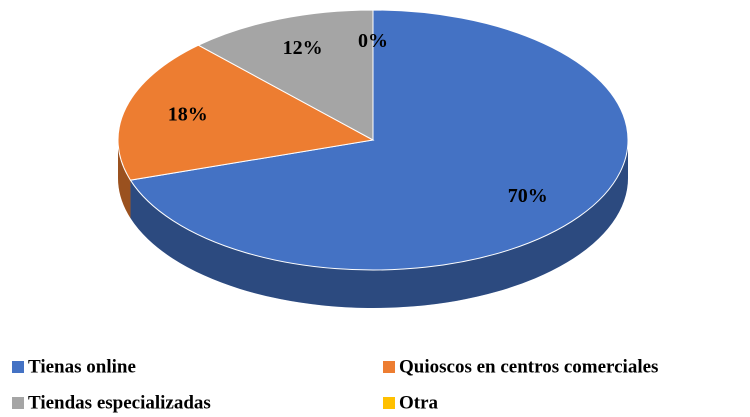 The height and width of the screenshot is (417, 750). What do you see at coordinates (119, 402) in the screenshot?
I see `legend-label: Tiendas especializadas` at bounding box center [119, 402].